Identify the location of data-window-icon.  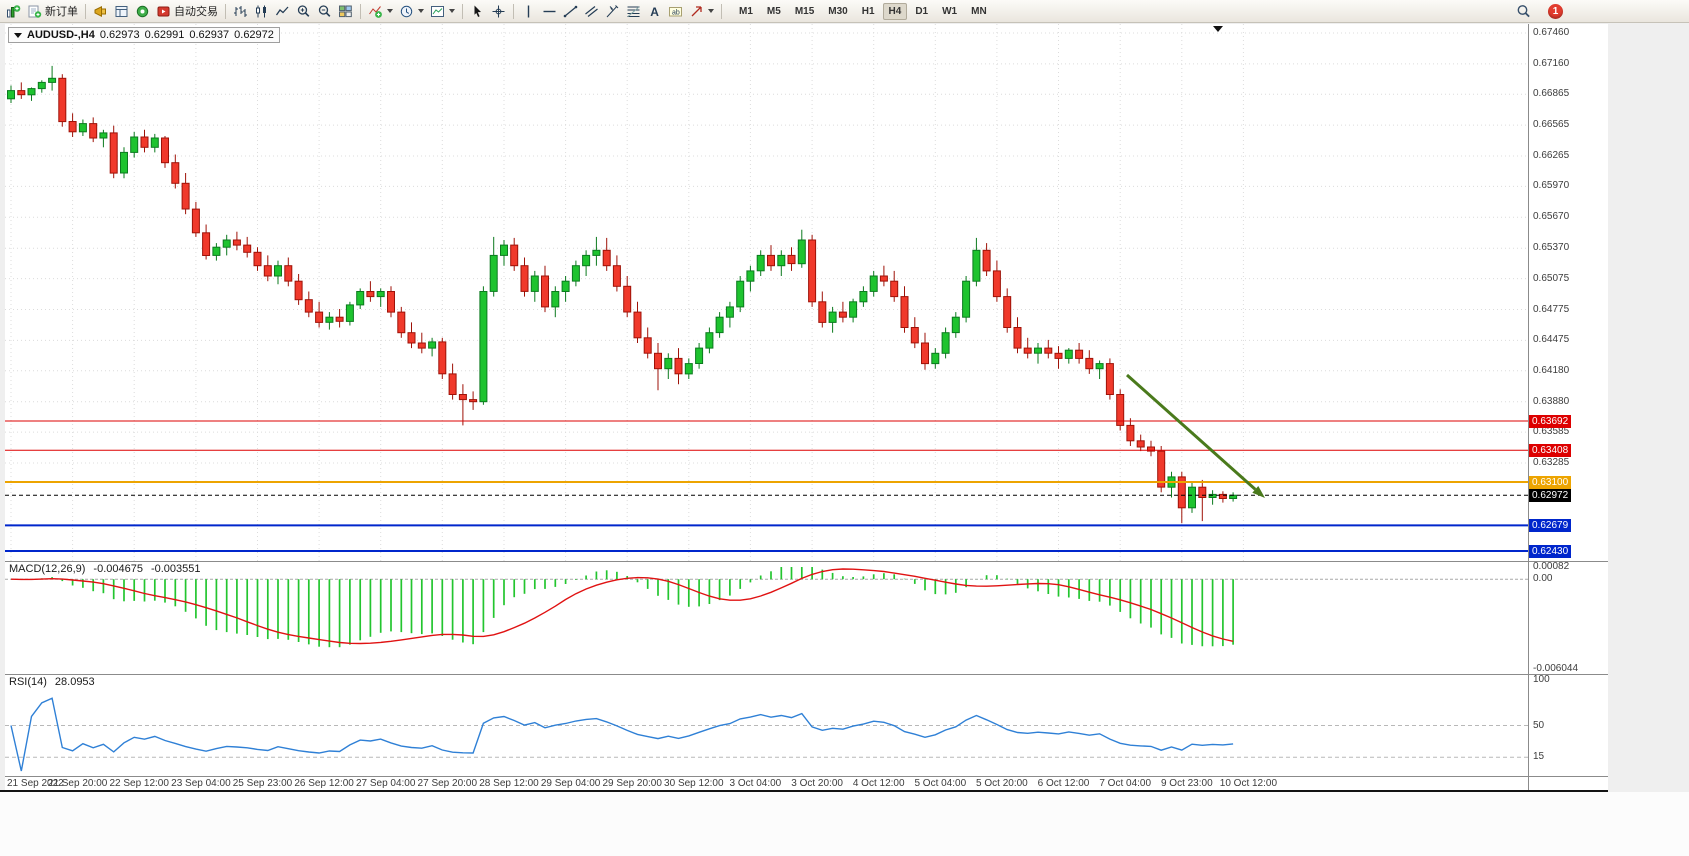
(121, 11).